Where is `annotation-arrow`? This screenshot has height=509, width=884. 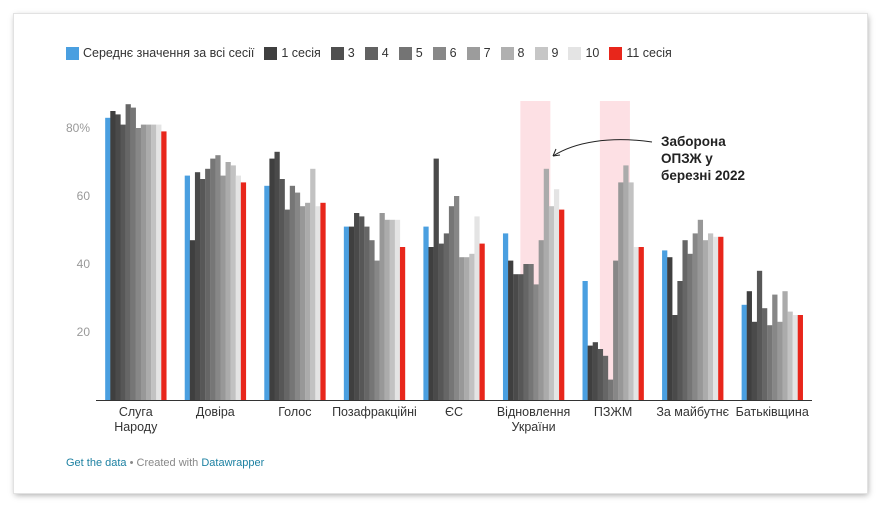 annotation-arrow is located at coordinates (602, 148).